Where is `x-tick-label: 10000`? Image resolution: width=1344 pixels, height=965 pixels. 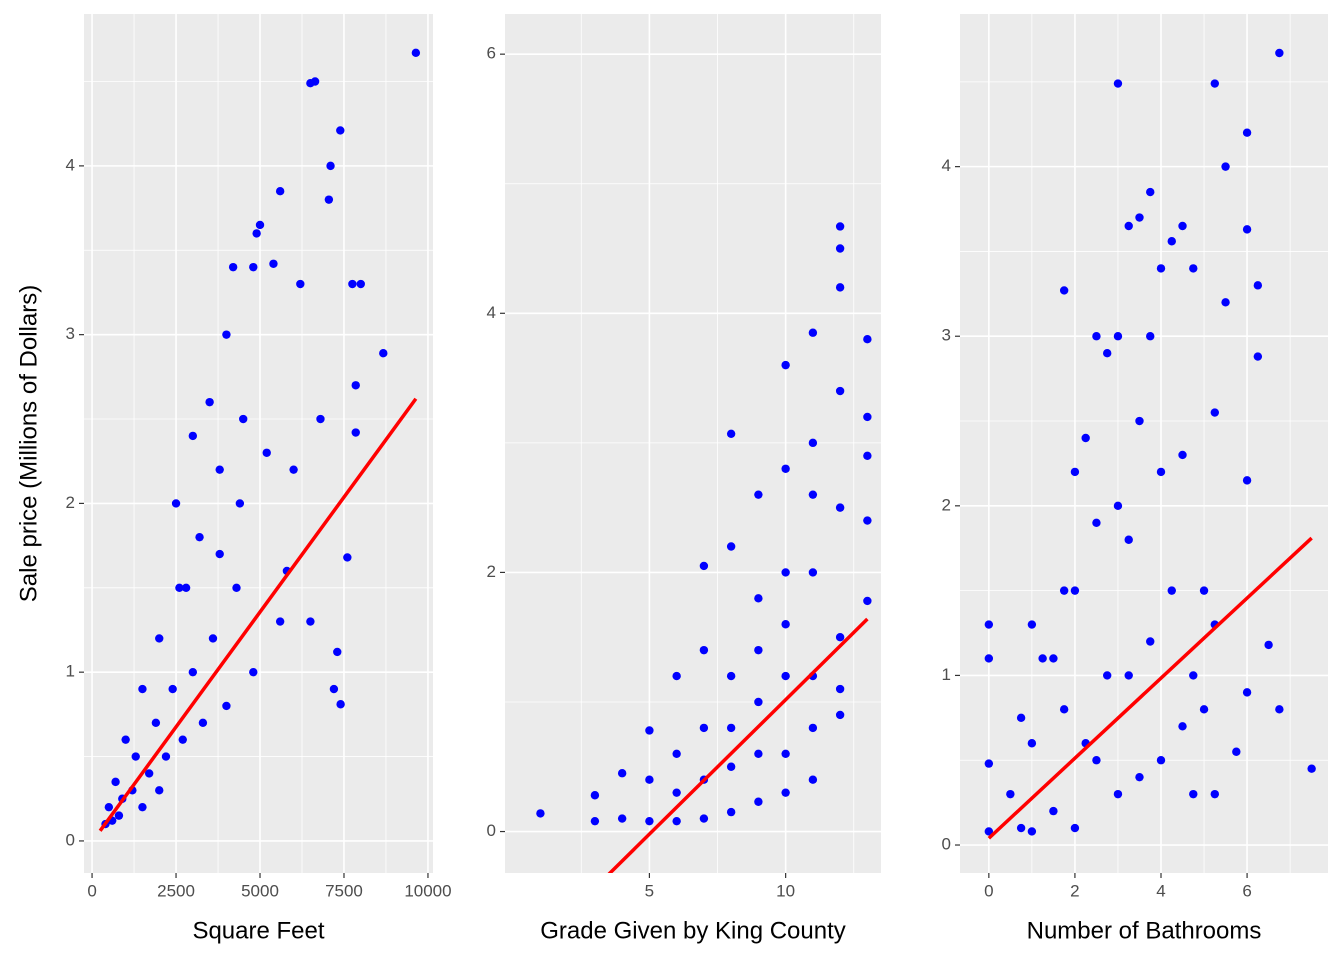
x-tick-label: 10000 is located at coordinates (427, 890).